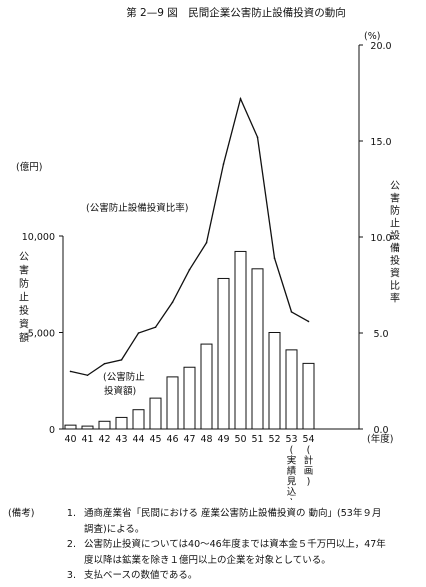 The height and width of the screenshot is (587, 426). What do you see at coordinates (395, 186) in the screenshot?
I see `right-axis-label-char: 公` at bounding box center [395, 186].